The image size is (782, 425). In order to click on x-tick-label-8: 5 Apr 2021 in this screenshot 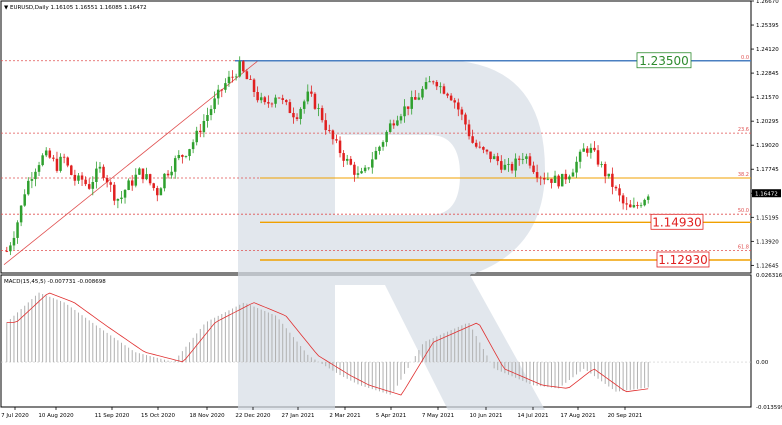, I will do `click(391, 416)`.